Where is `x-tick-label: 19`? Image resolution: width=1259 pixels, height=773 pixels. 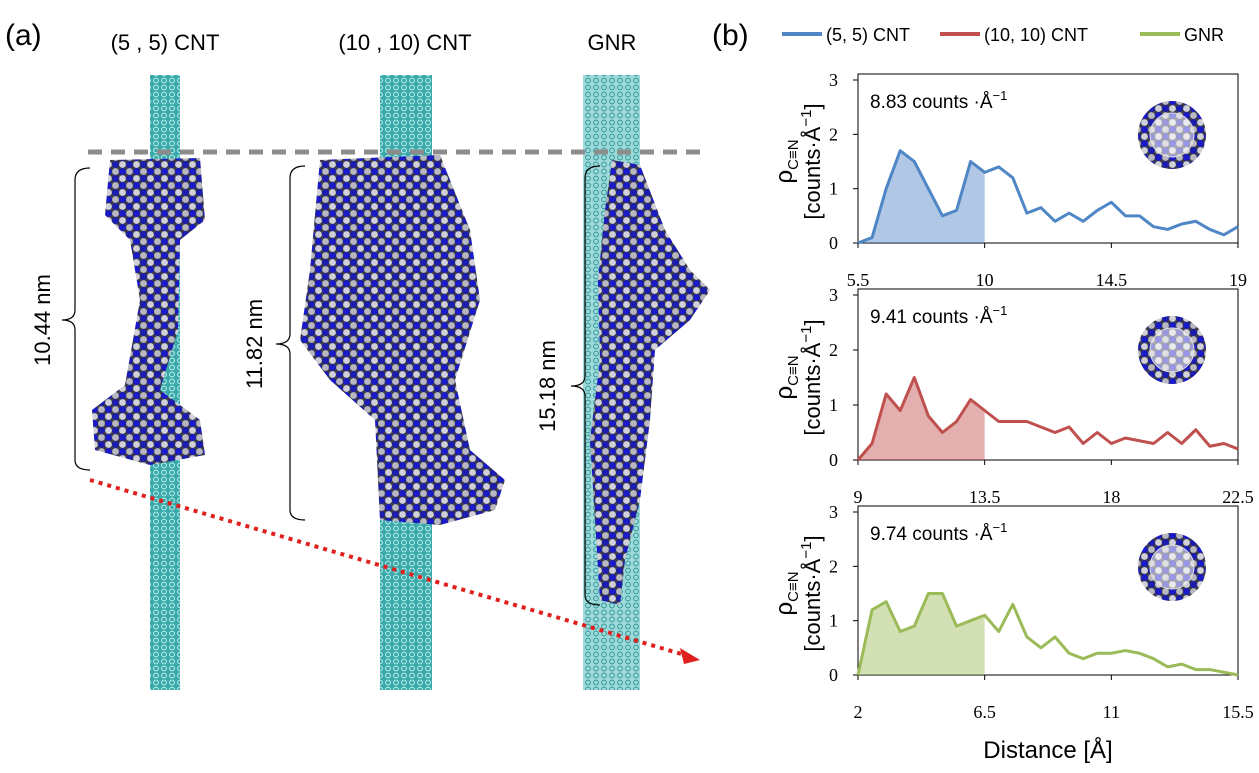 x-tick-label: 19 is located at coordinates (1238, 280).